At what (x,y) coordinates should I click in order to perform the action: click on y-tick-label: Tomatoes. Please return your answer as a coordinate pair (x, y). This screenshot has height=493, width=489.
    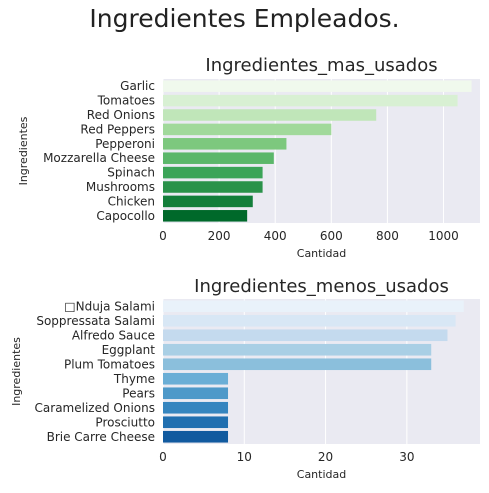
    Looking at the image, I should click on (126, 101).